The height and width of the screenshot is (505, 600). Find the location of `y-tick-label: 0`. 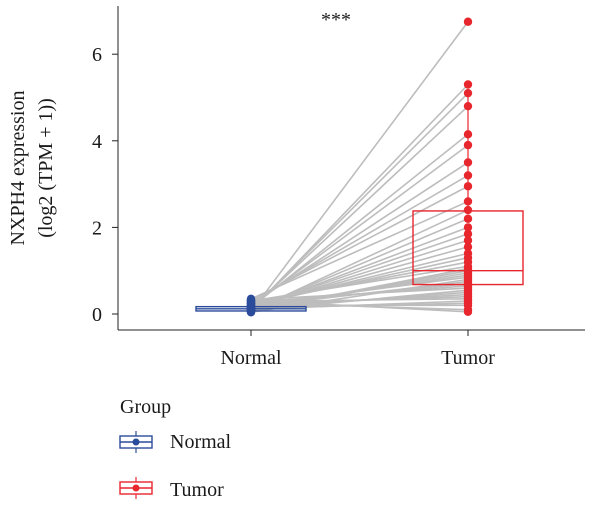

y-tick-label: 0 is located at coordinates (97, 315).